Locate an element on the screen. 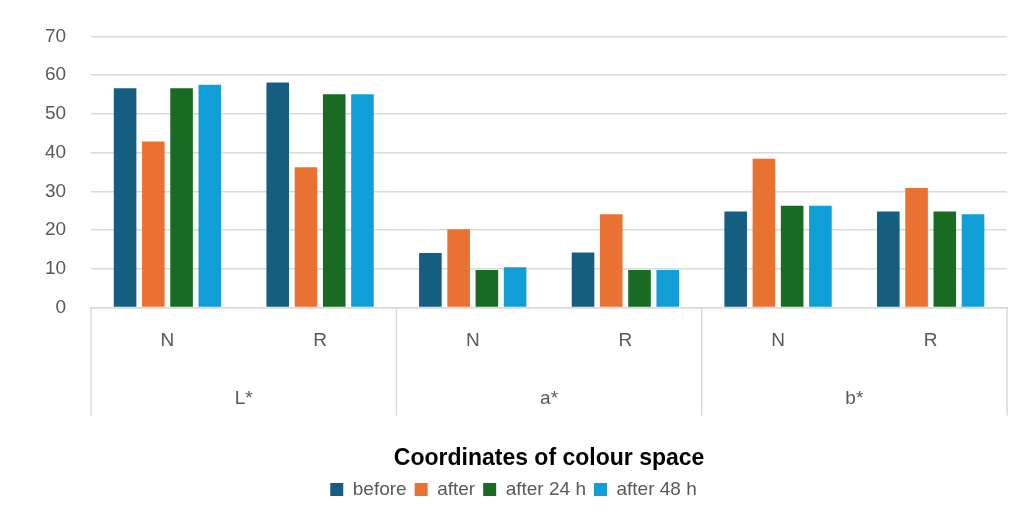 This screenshot has width=1029, height=517. y-tick-label: 10 is located at coordinates (55, 268).